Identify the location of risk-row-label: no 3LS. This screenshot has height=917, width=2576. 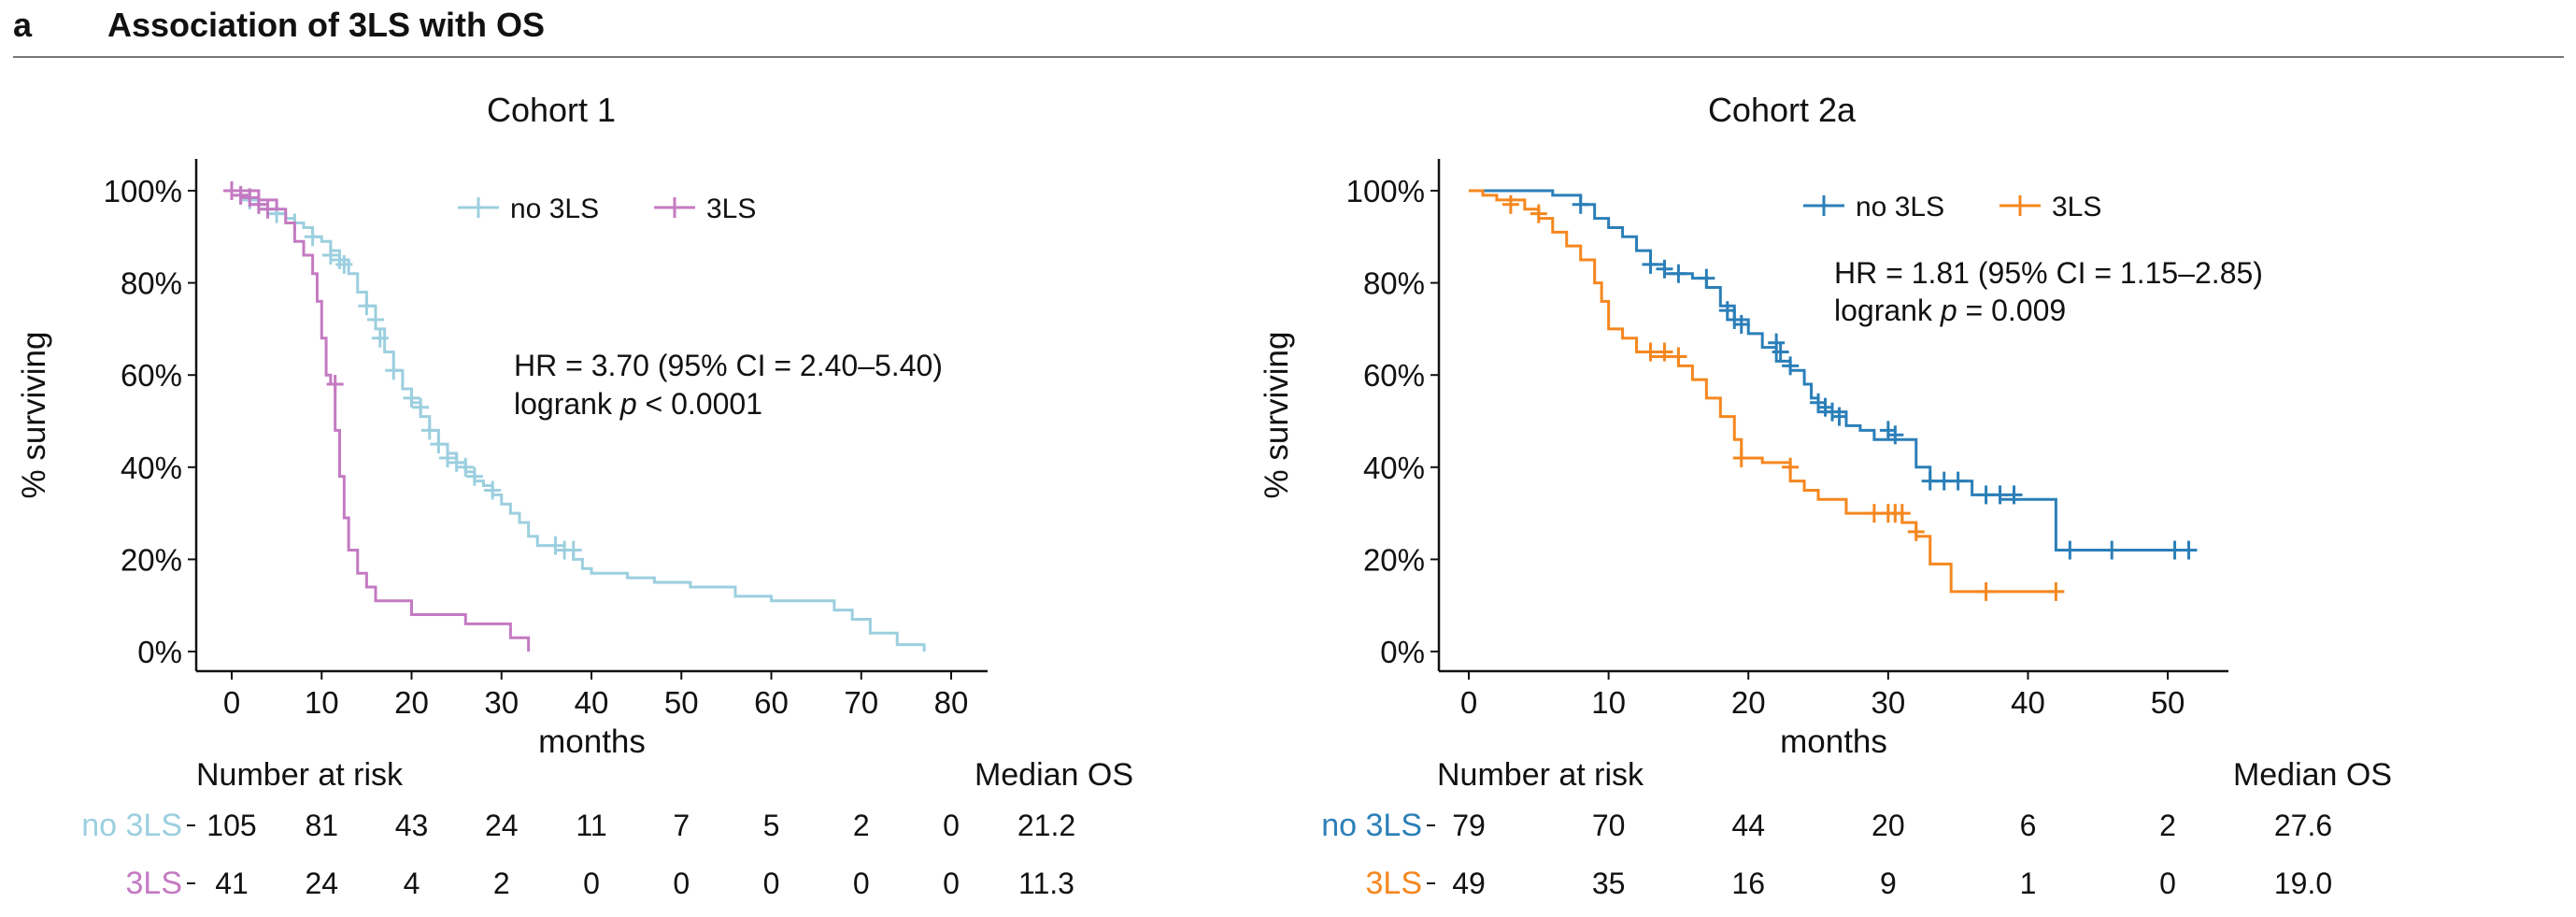
(1372, 825).